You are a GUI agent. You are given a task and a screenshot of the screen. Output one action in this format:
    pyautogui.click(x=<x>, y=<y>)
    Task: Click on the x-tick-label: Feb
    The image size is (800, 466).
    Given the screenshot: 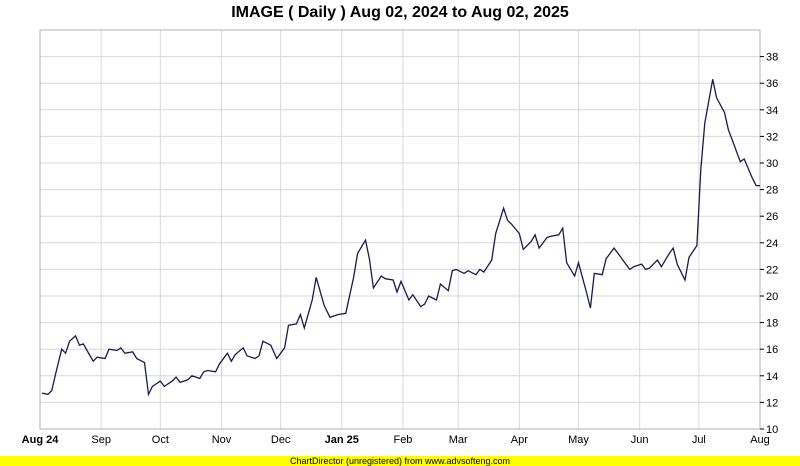 What is the action you would take?
    pyautogui.click(x=402, y=440)
    